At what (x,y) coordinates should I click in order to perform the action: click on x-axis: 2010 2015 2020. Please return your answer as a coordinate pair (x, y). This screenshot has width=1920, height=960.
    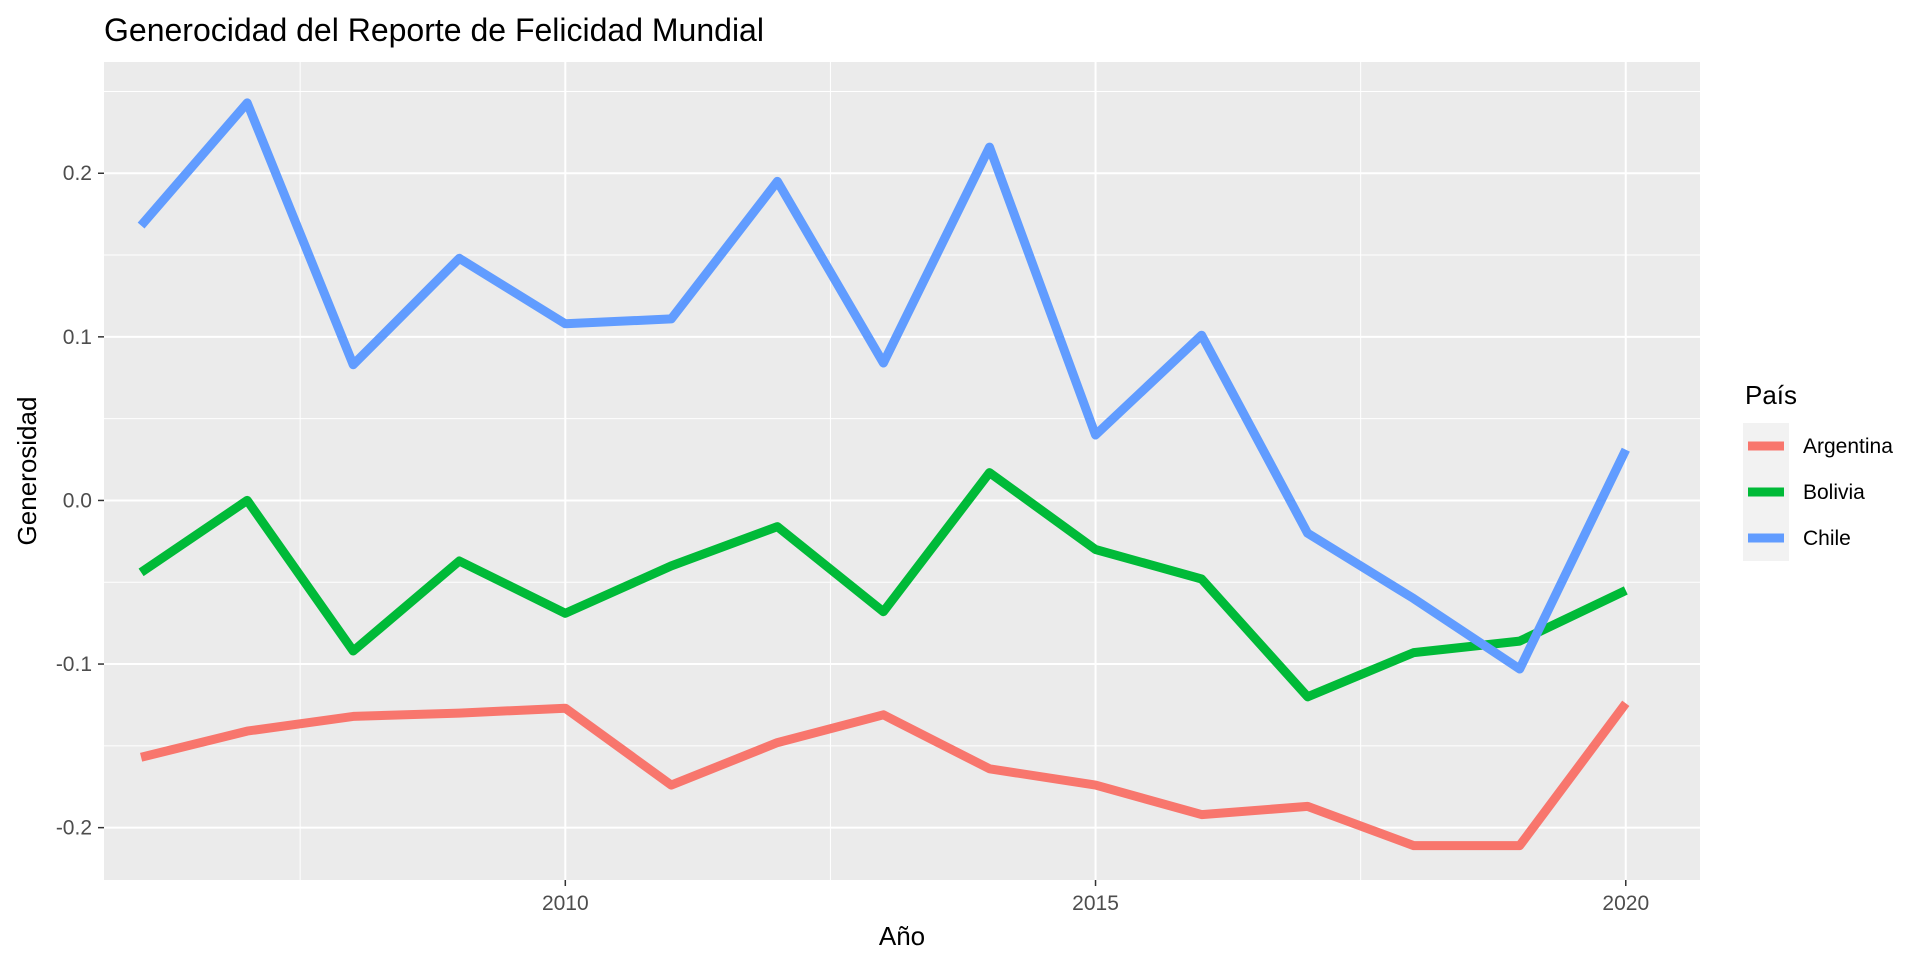
    Looking at the image, I should click on (1095, 897).